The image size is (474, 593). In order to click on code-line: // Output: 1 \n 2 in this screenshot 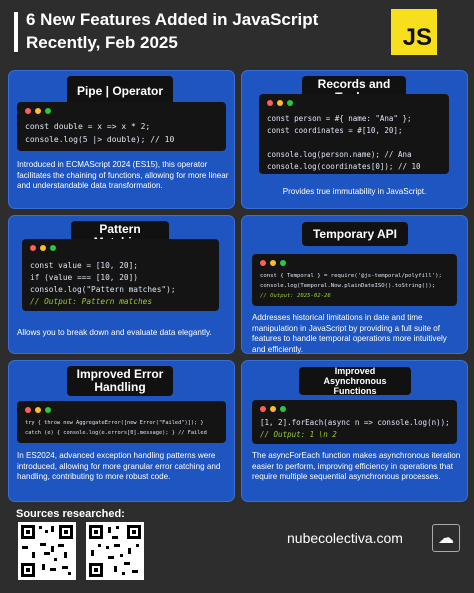, I will do `click(298, 434)`.